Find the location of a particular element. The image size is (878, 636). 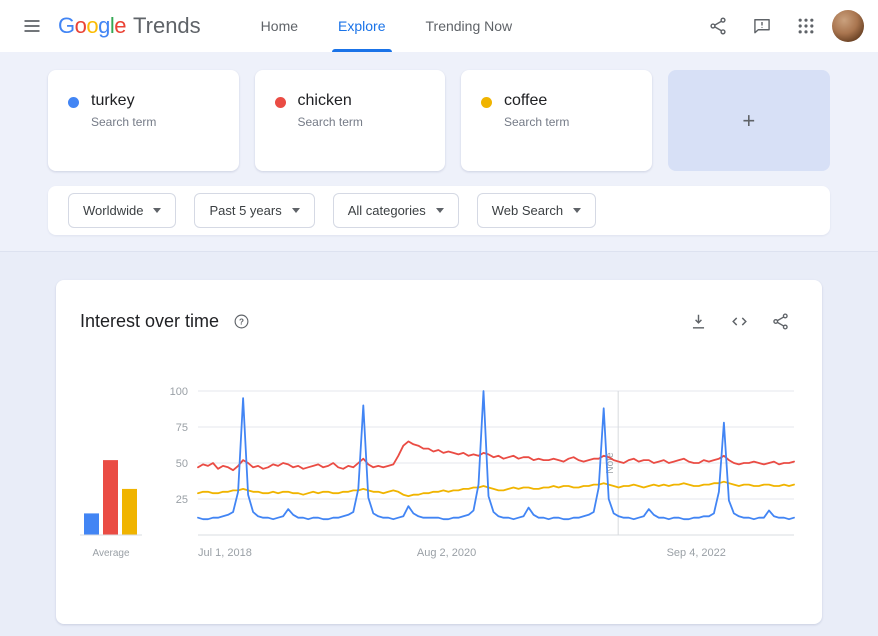

user-avatar is located at coordinates (848, 26).